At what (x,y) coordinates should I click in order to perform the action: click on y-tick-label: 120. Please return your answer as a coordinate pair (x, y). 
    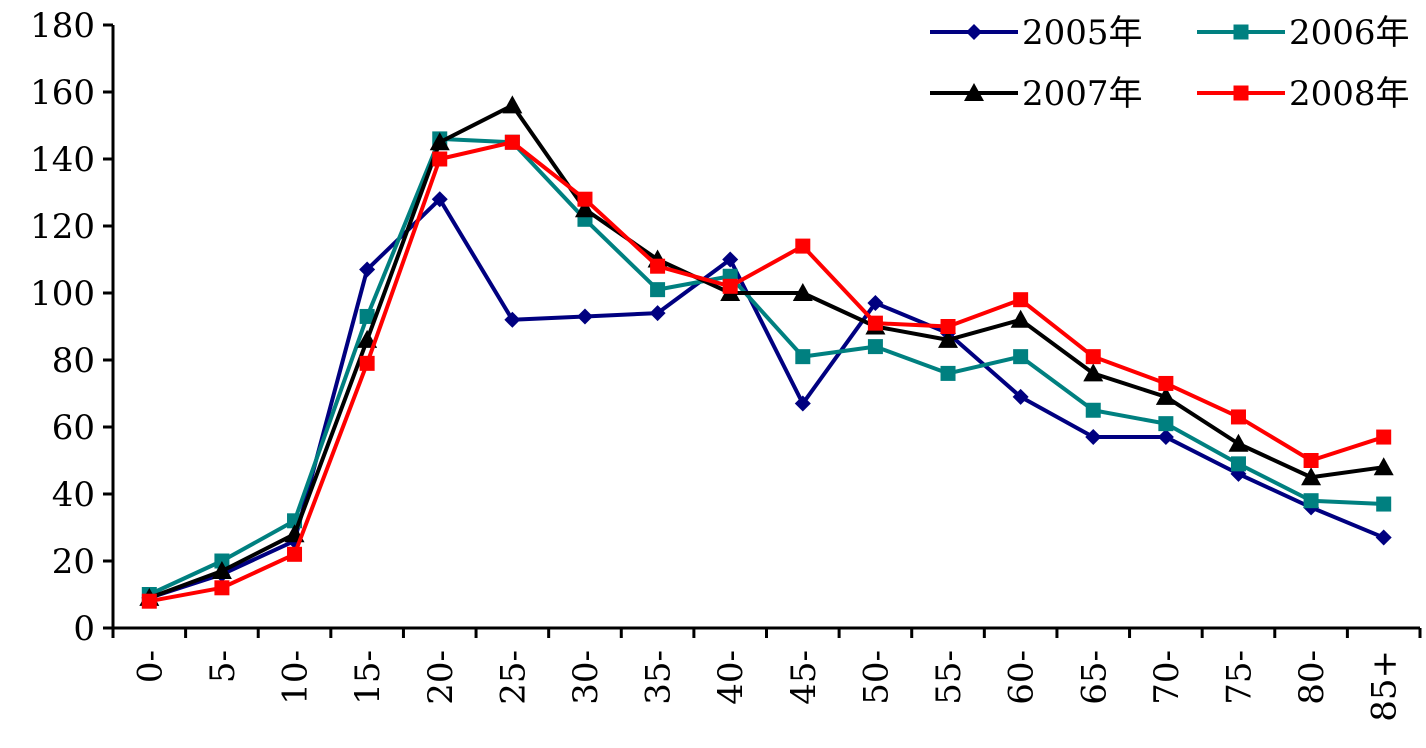
    Looking at the image, I should click on (62, 227).